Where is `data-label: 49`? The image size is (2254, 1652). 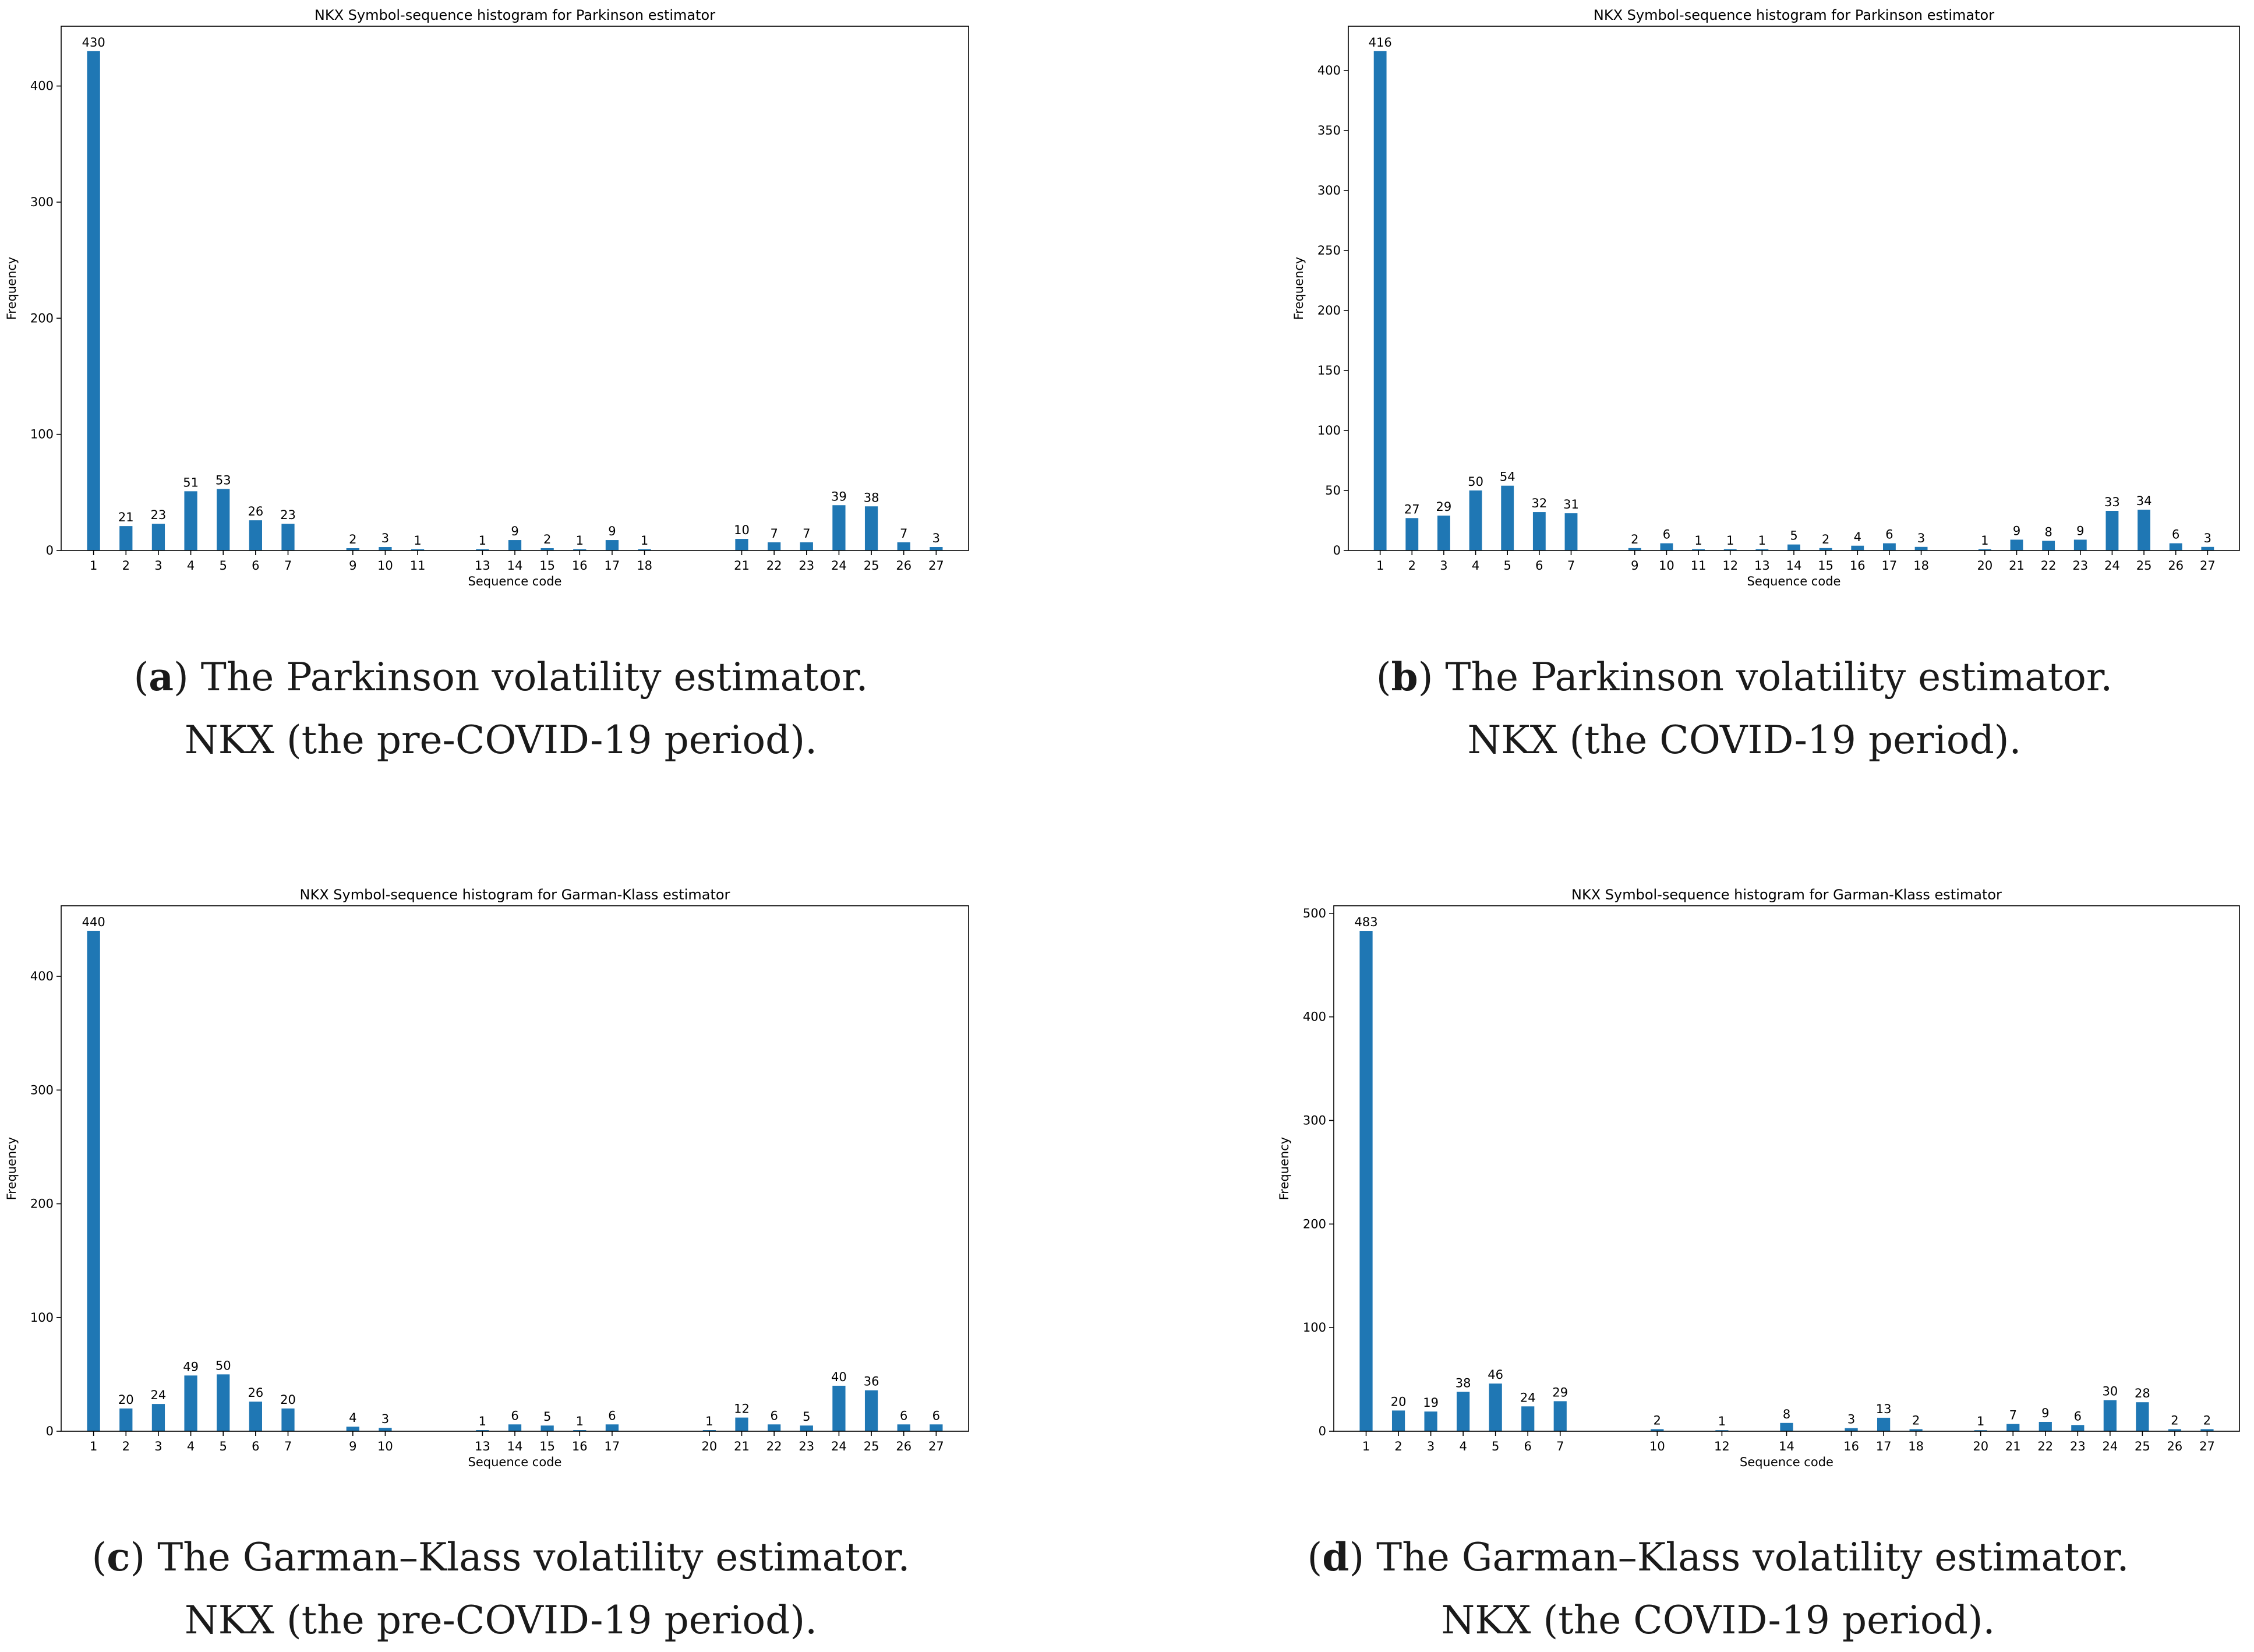 data-label: 49 is located at coordinates (191, 1367).